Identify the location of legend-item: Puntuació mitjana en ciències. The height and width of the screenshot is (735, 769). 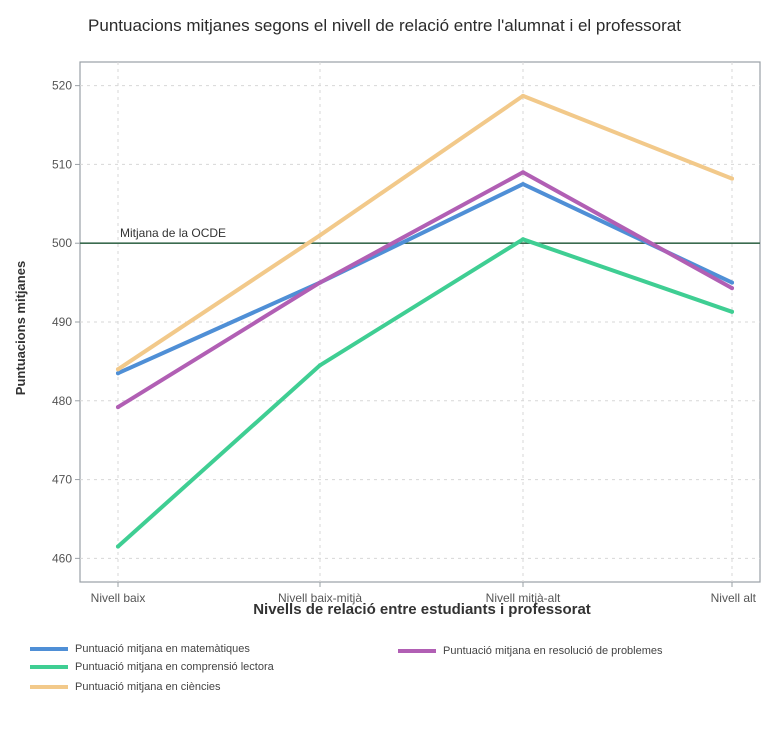
(125, 687).